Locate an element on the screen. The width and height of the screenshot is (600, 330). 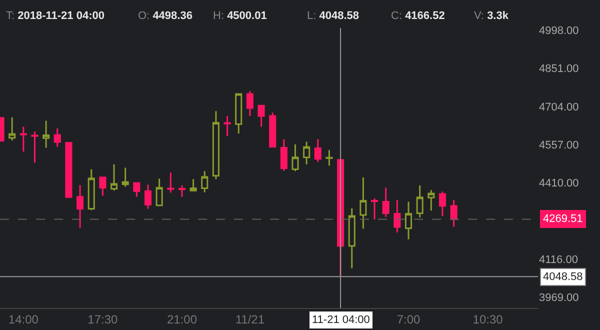
y-tick-label: 4557.00 is located at coordinates (559, 145).